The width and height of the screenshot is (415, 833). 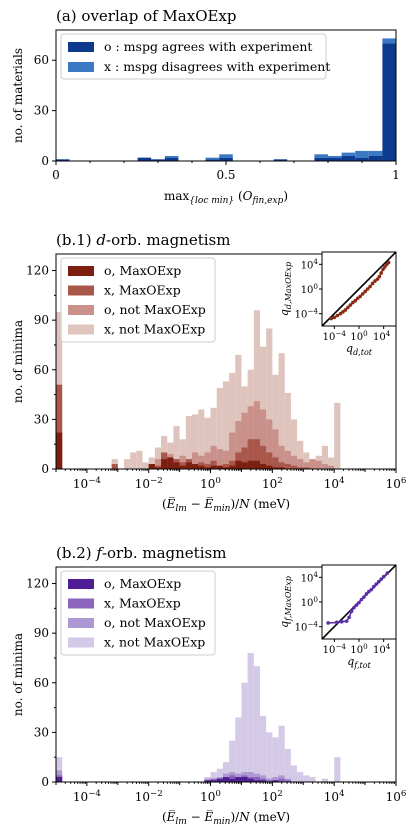 What do you see at coordinates (41, 320) in the screenshot?
I see `y-tick-label: 90` at bounding box center [41, 320].